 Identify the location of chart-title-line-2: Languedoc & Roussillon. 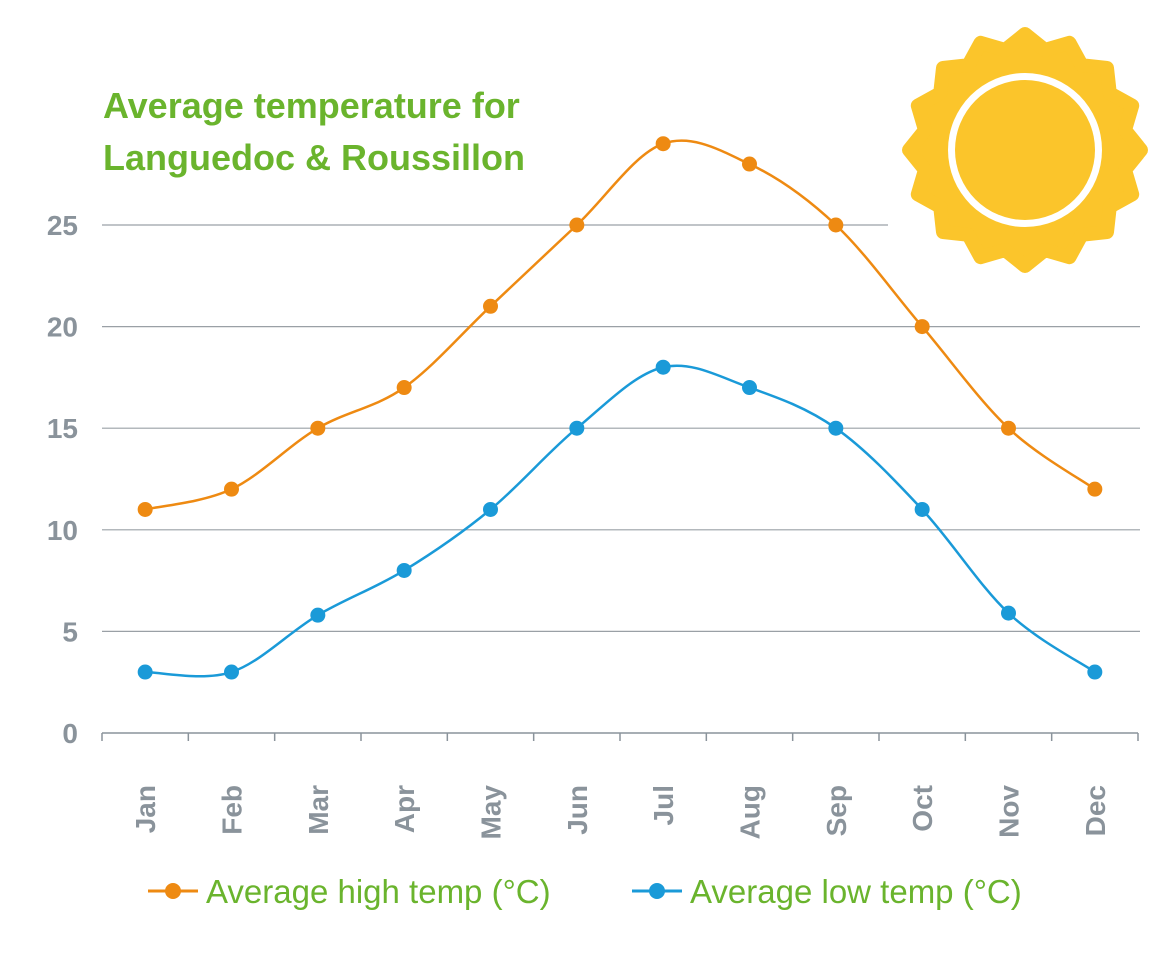
(314, 157).